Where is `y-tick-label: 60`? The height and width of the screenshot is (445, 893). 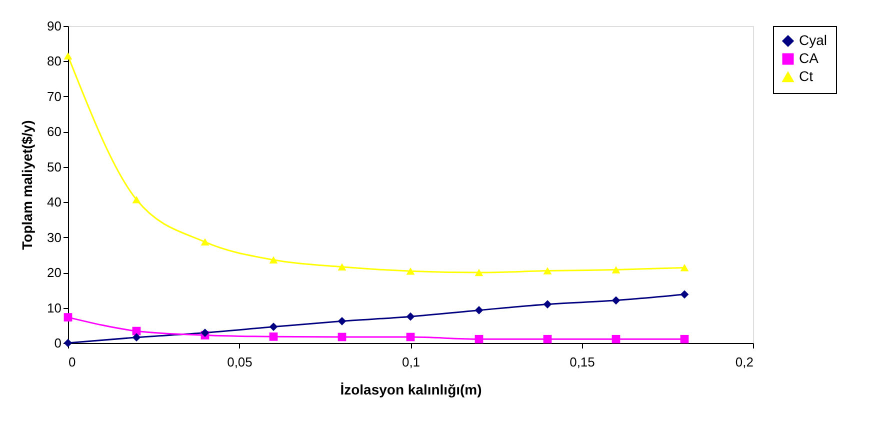
y-tick-label: 60 is located at coordinates (54, 132).